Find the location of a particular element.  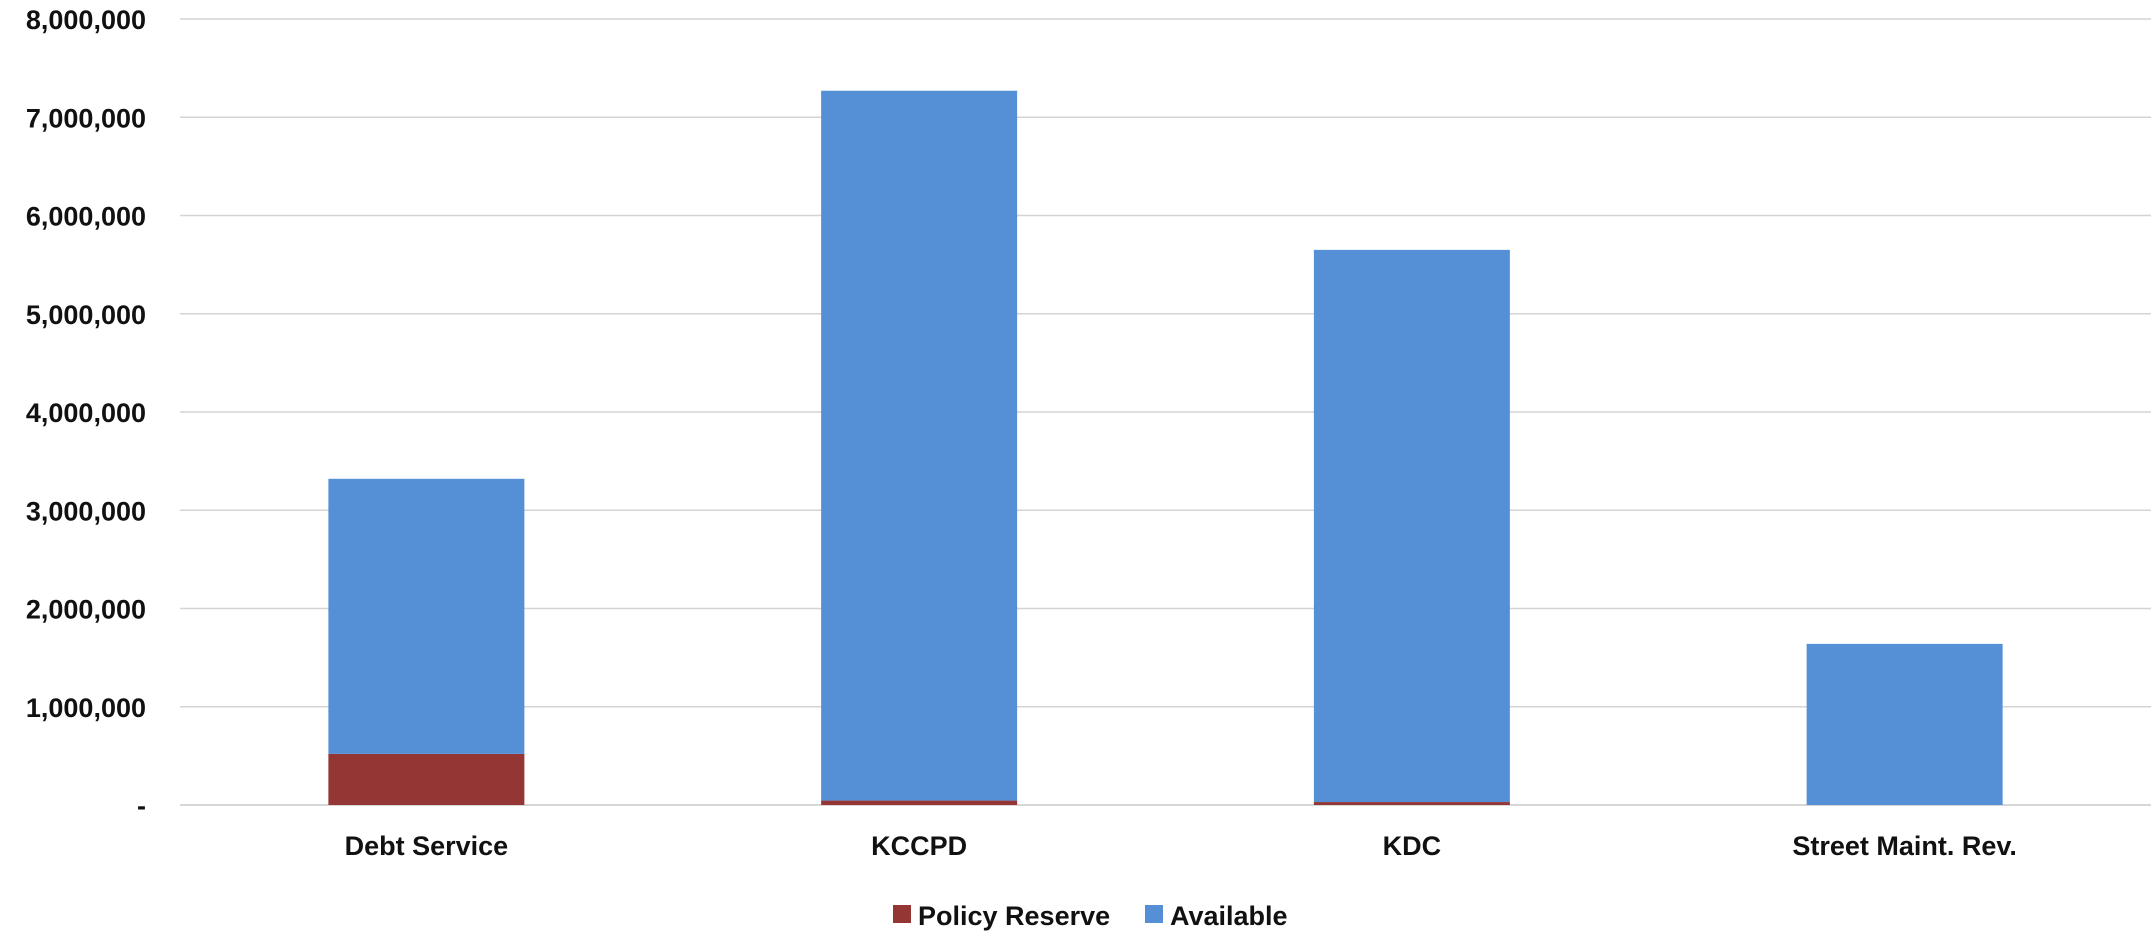

legend: Policy Reserve Available is located at coordinates (1090, 916).